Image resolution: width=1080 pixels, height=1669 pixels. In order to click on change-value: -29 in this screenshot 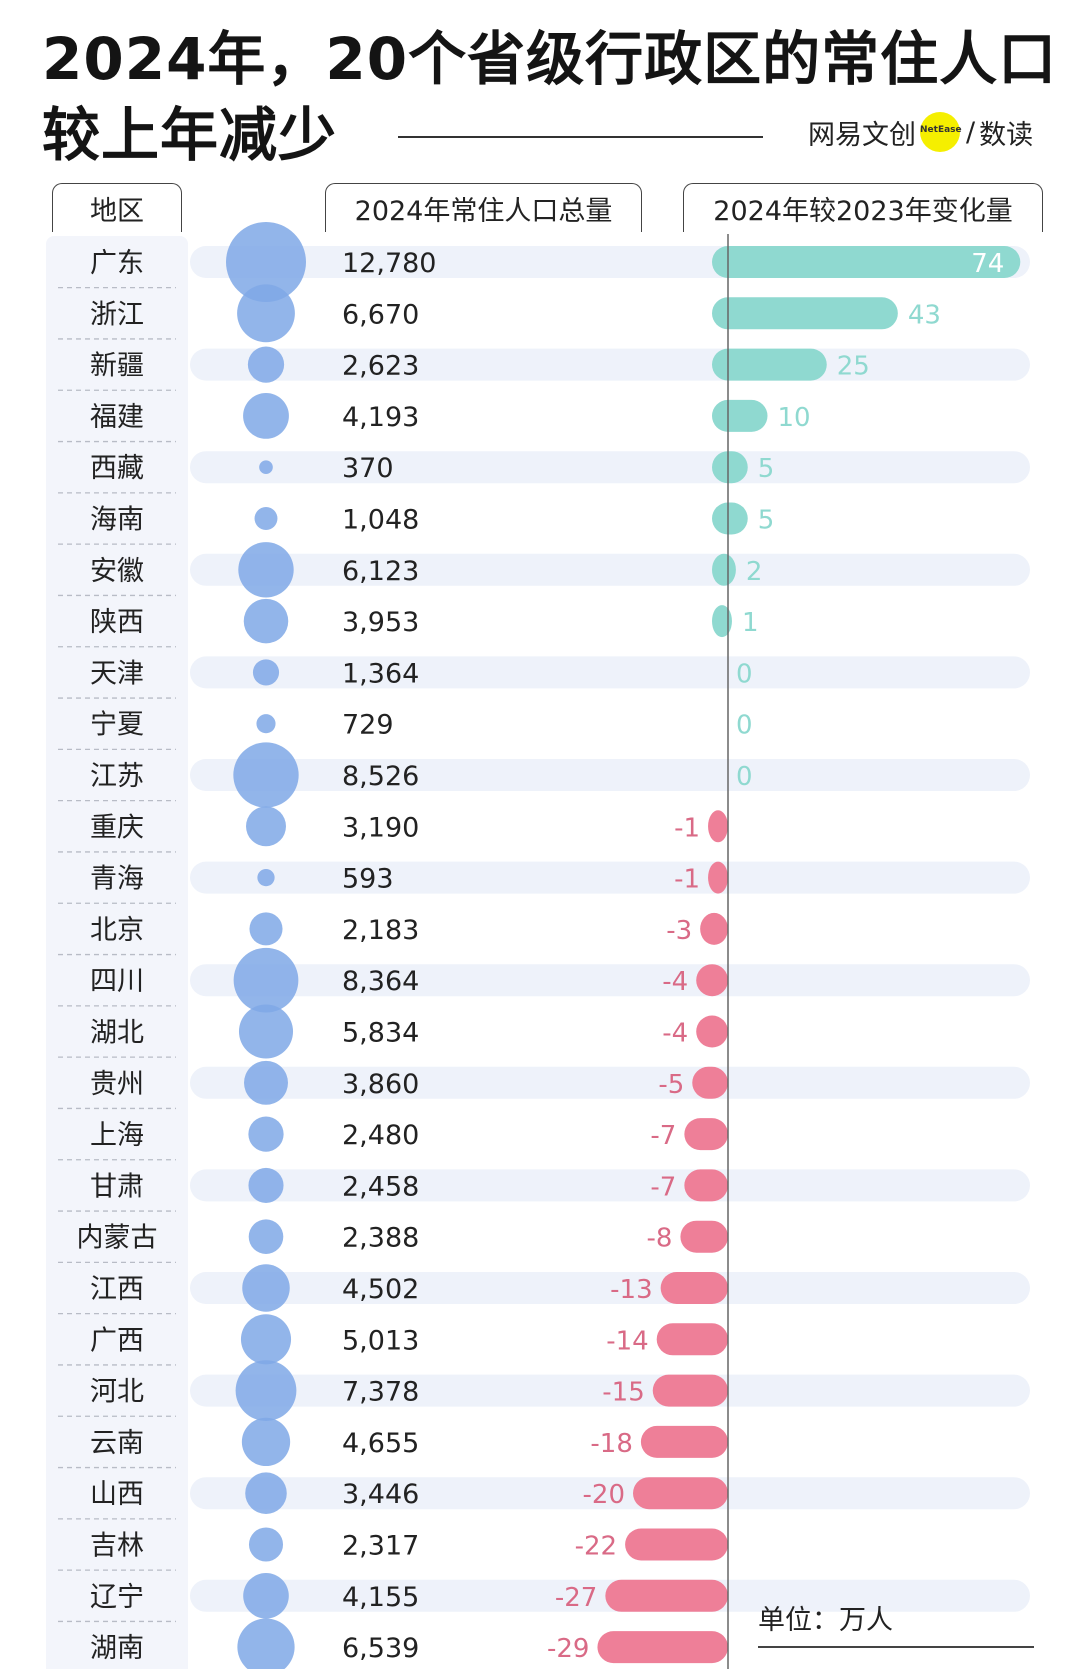, I will do `click(568, 1649)`.